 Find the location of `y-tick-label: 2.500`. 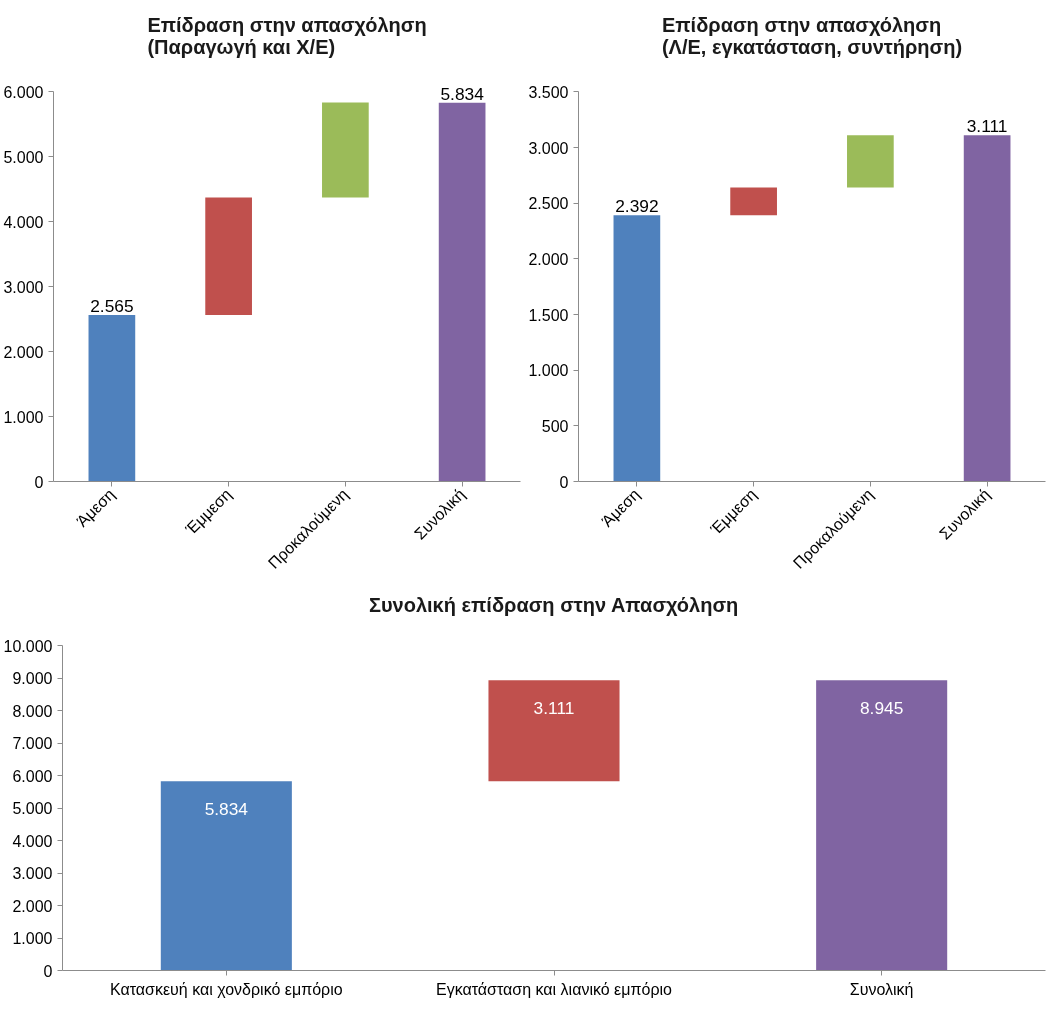

y-tick-label: 2.500 is located at coordinates (548, 204).